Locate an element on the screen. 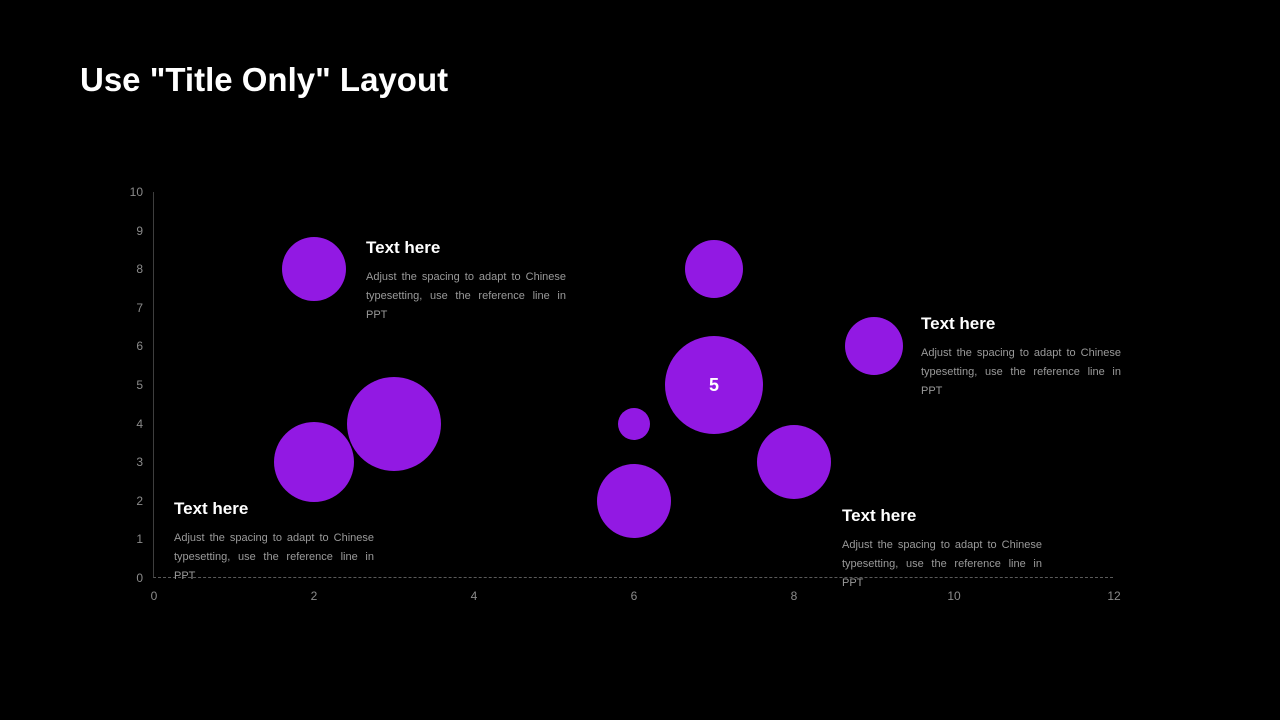  y-tick-label: 2 is located at coordinates (139, 500).